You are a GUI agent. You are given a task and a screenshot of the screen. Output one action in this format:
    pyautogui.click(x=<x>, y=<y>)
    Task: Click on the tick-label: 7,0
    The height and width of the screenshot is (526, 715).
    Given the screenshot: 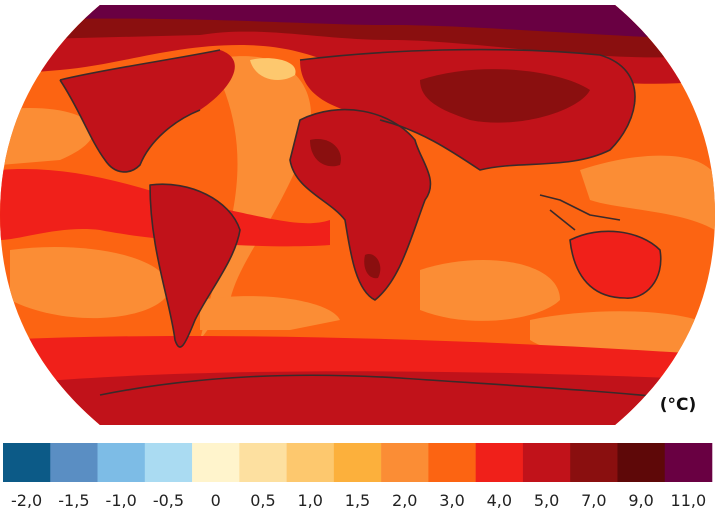 What is the action you would take?
    pyautogui.click(x=593, y=500)
    